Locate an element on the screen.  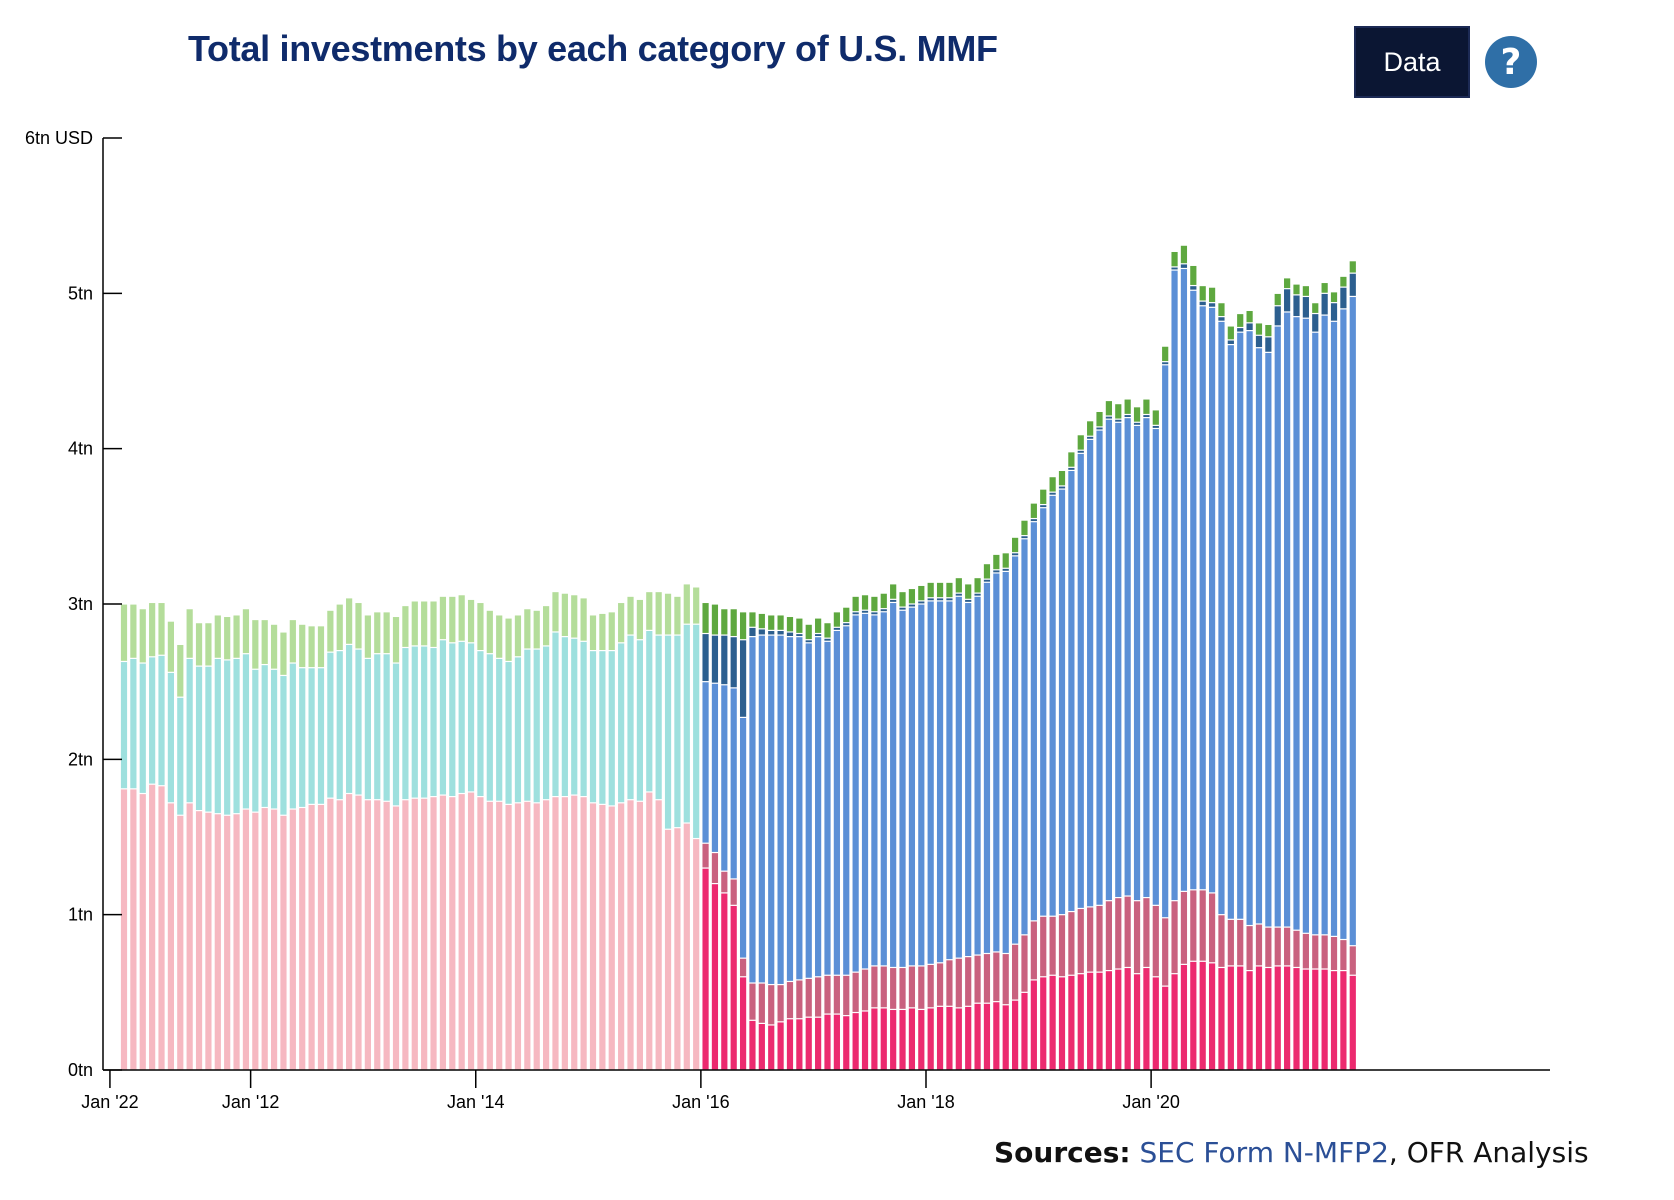
data-button: Data is located at coordinates (1412, 62).